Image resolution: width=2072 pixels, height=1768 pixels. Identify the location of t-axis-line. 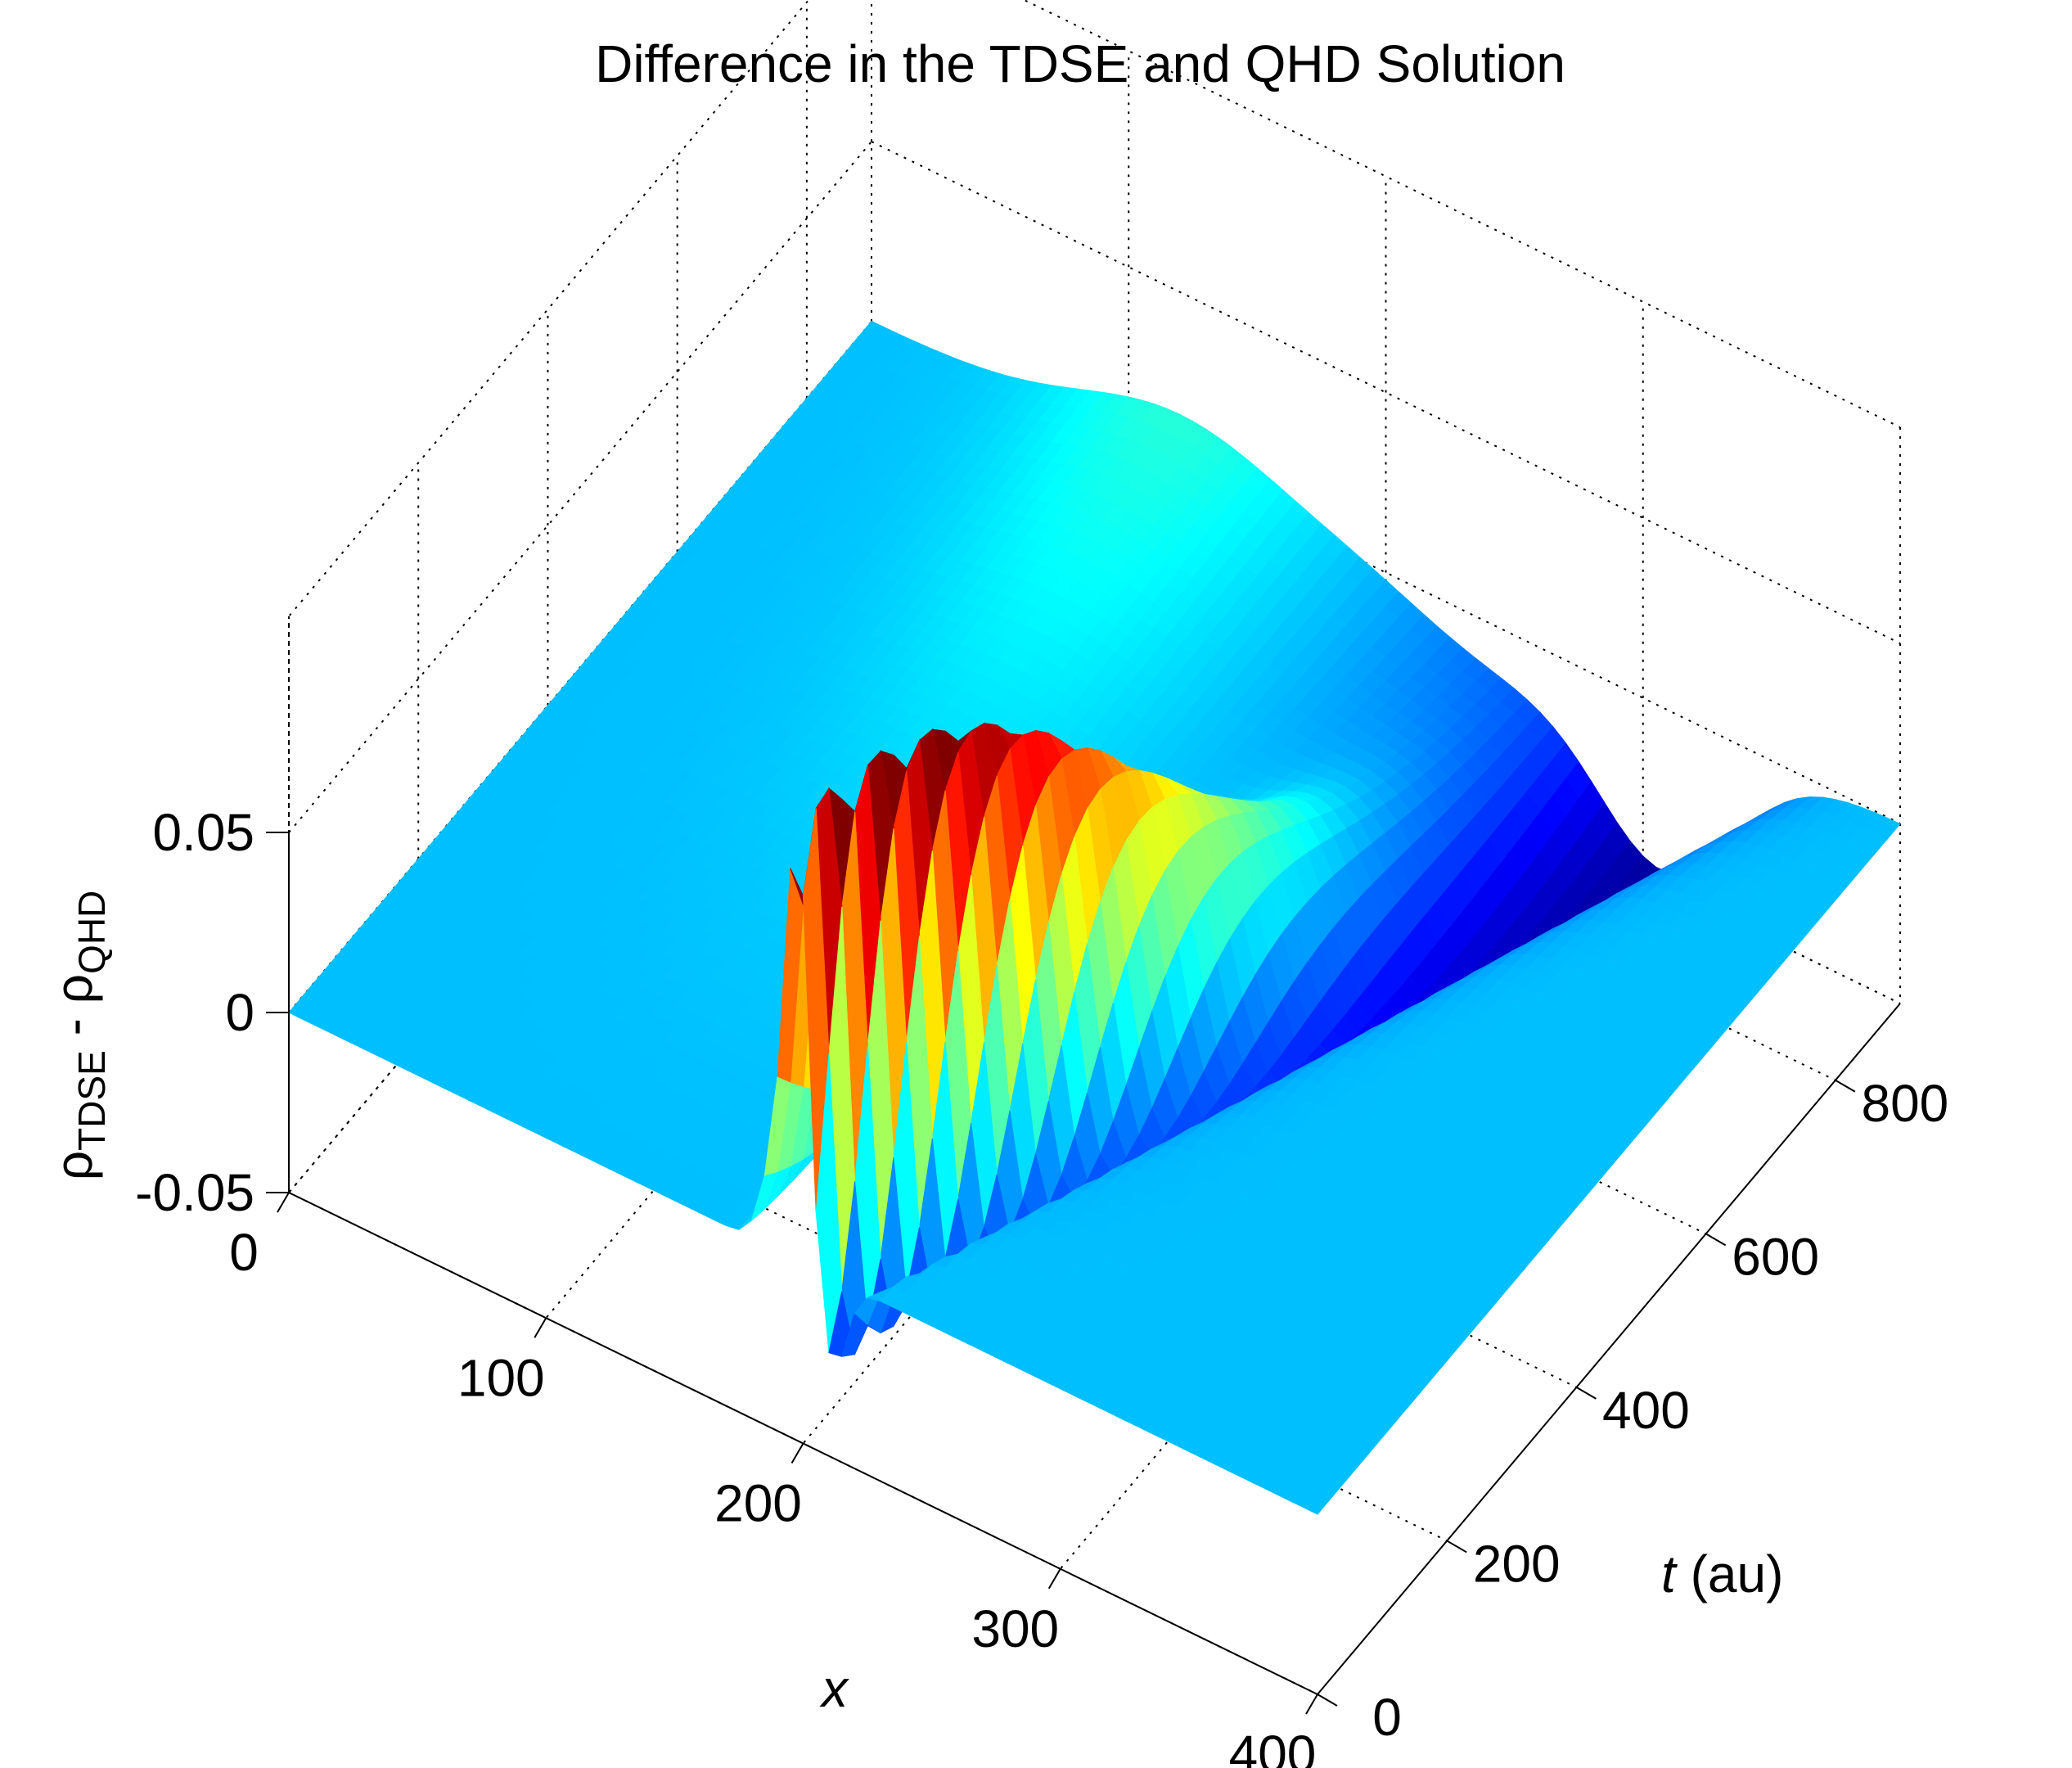
(1609, 1349).